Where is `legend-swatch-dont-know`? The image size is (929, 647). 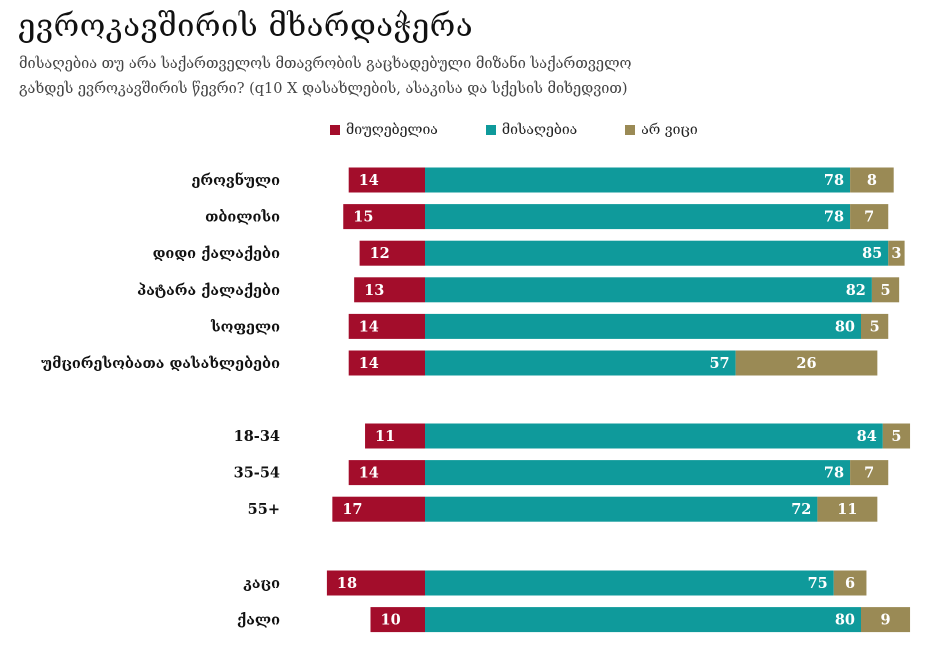 legend-swatch-dont-know is located at coordinates (630, 130).